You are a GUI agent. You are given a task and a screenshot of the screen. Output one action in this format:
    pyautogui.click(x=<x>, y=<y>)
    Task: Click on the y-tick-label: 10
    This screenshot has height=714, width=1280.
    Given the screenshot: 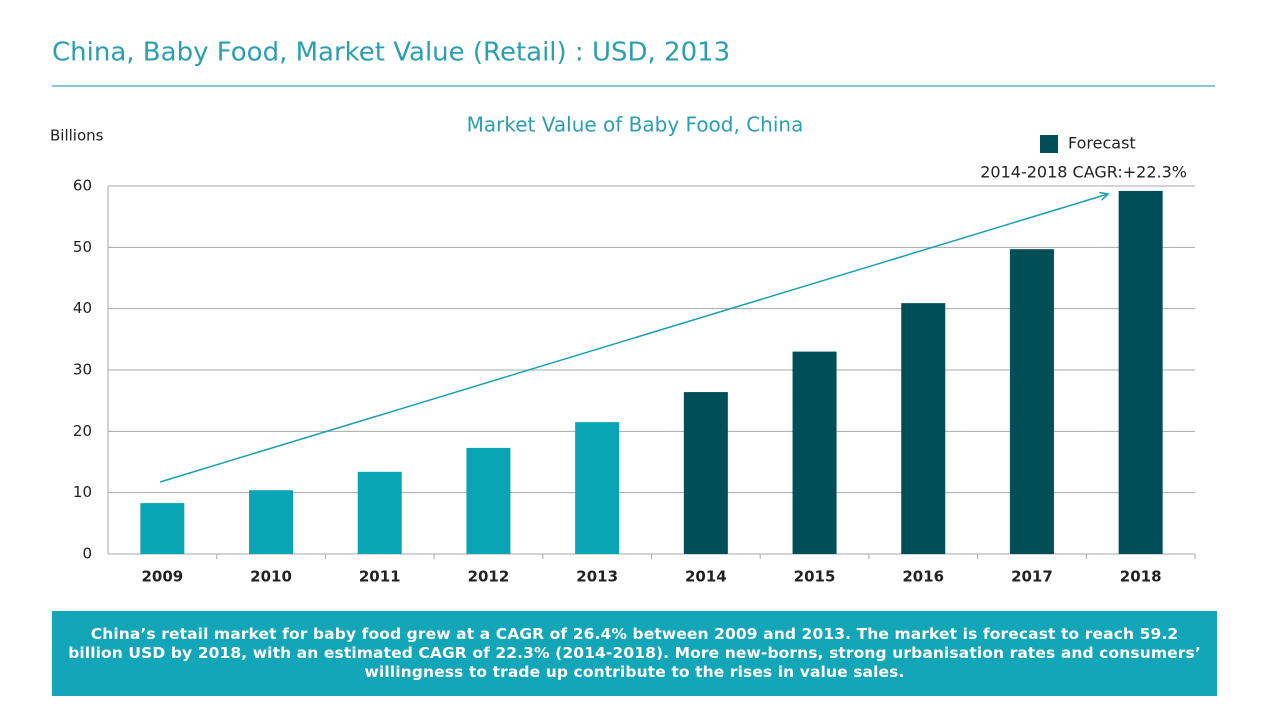 What is the action you would take?
    pyautogui.click(x=82, y=492)
    